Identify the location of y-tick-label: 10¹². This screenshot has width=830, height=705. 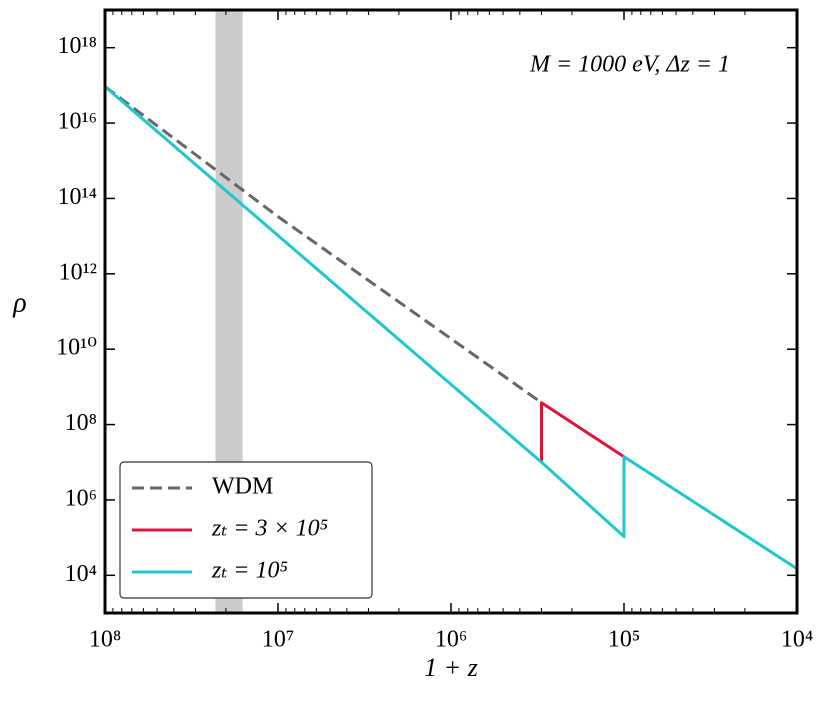
(78, 272).